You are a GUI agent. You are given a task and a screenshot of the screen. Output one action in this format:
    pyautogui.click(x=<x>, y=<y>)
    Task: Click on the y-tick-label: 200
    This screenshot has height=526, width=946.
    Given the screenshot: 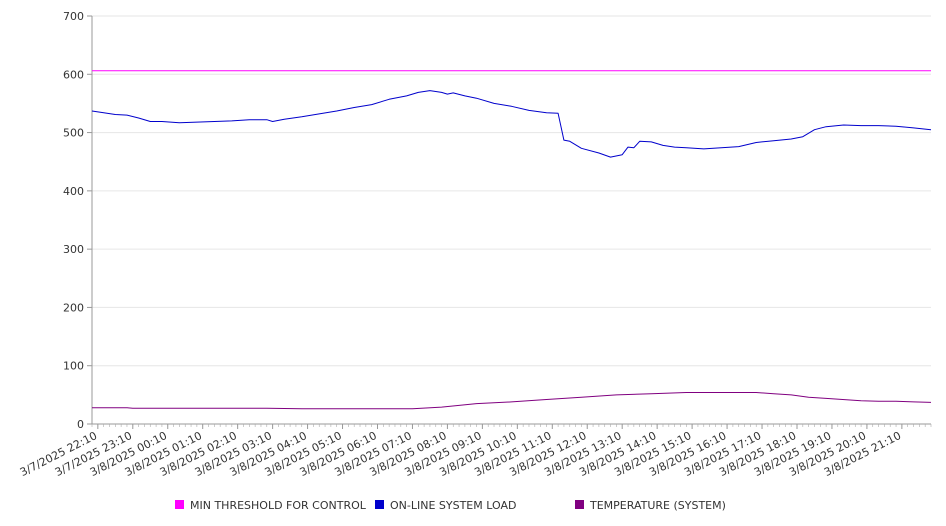 What is the action you would take?
    pyautogui.click(x=73, y=307)
    